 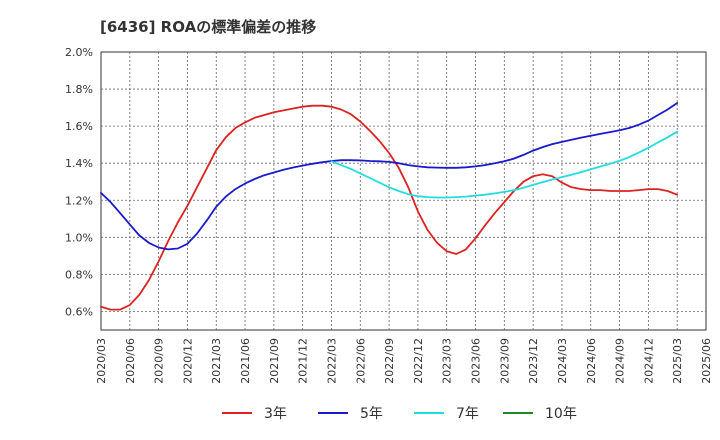 What do you see at coordinates (79, 200) in the screenshot?
I see `y-tick-label: 1.2%` at bounding box center [79, 200].